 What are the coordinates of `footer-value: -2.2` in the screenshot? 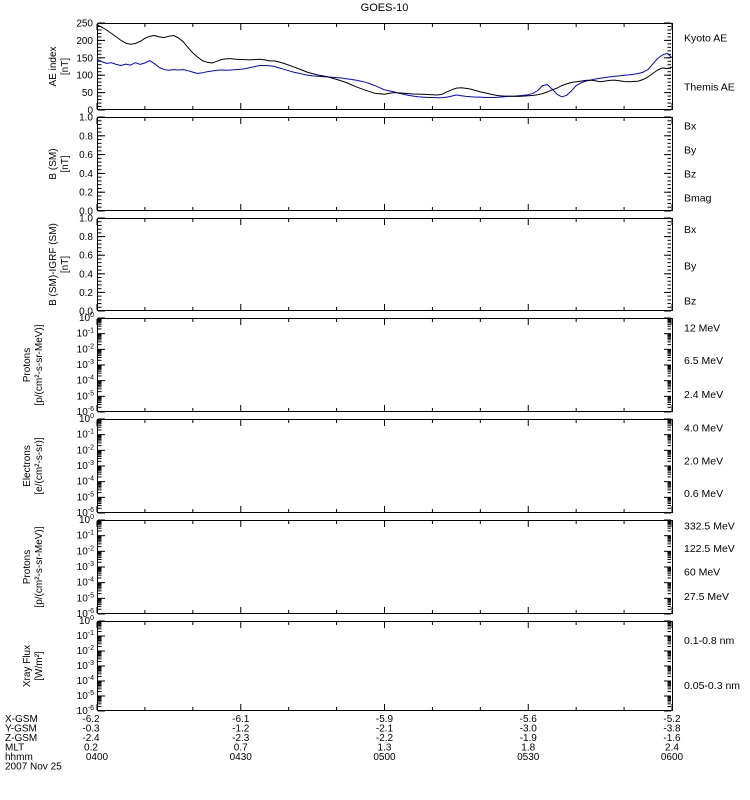 It's located at (385, 738).